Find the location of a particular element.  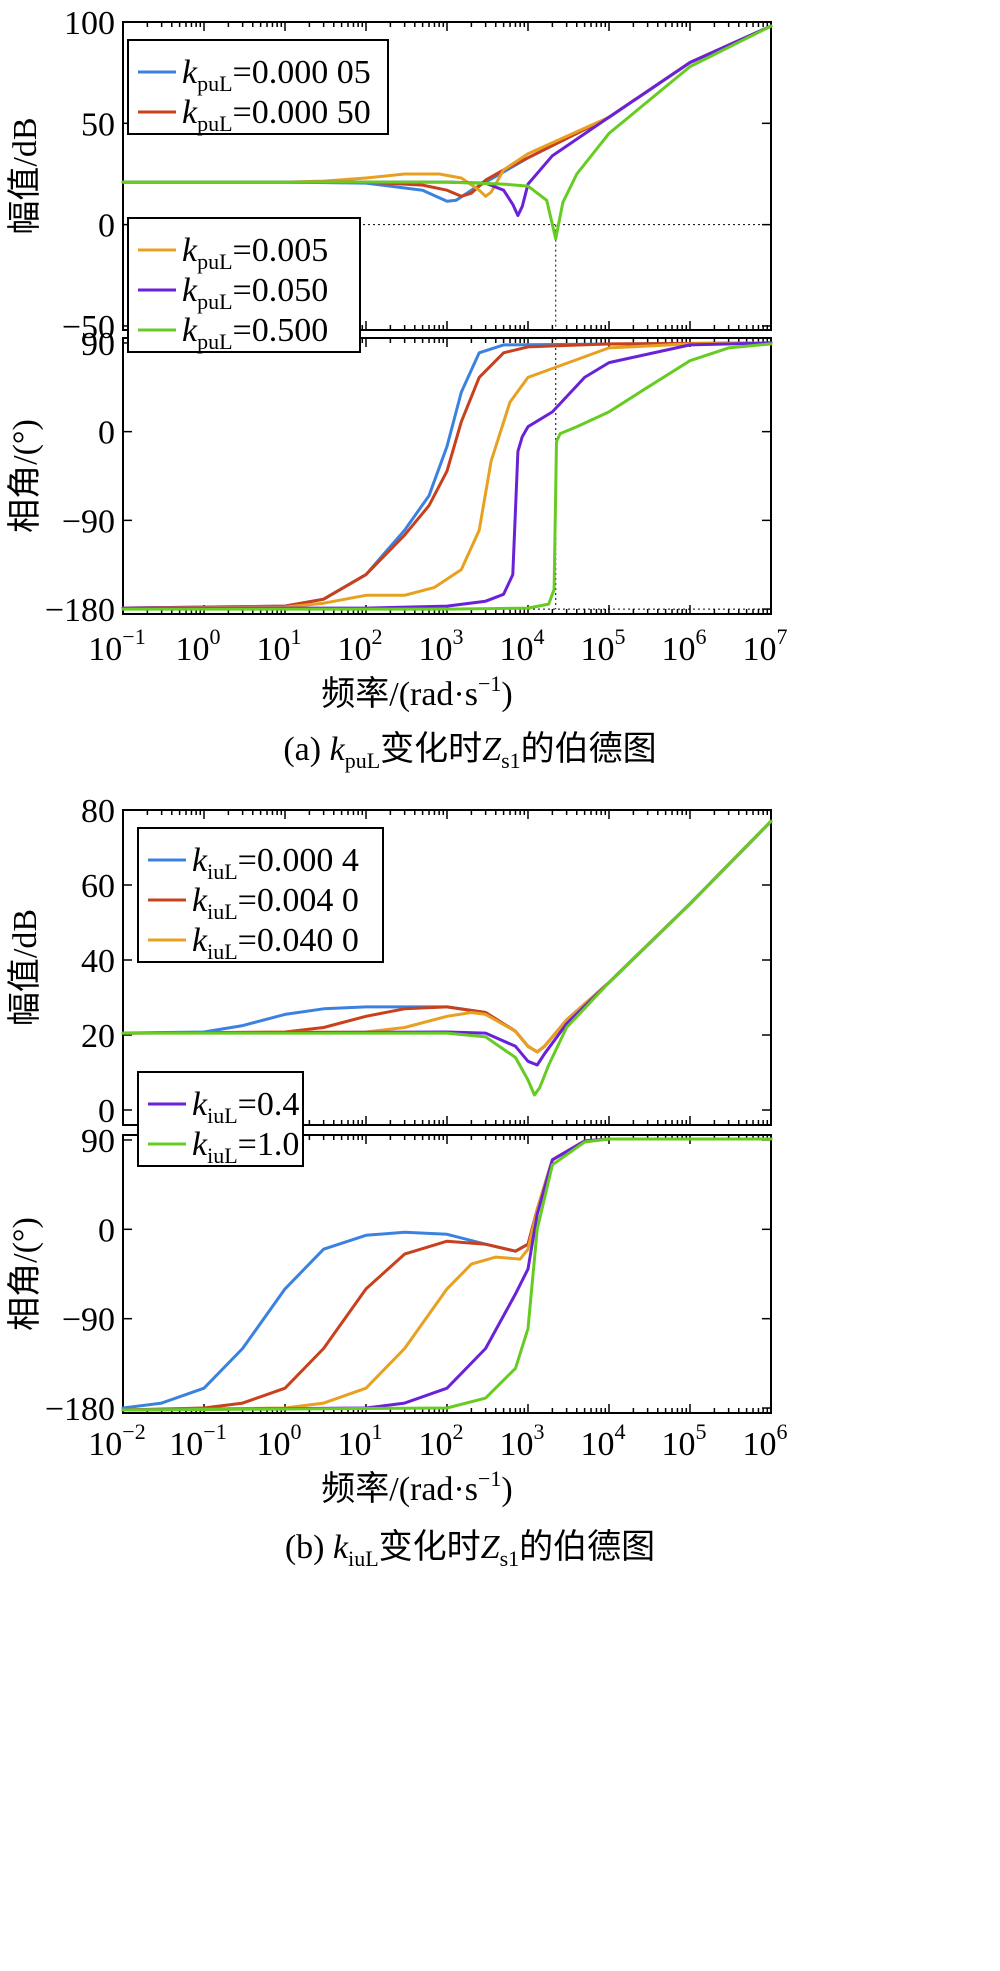

legend-label: kiuL=1.0 is located at coordinates (245, 1147).